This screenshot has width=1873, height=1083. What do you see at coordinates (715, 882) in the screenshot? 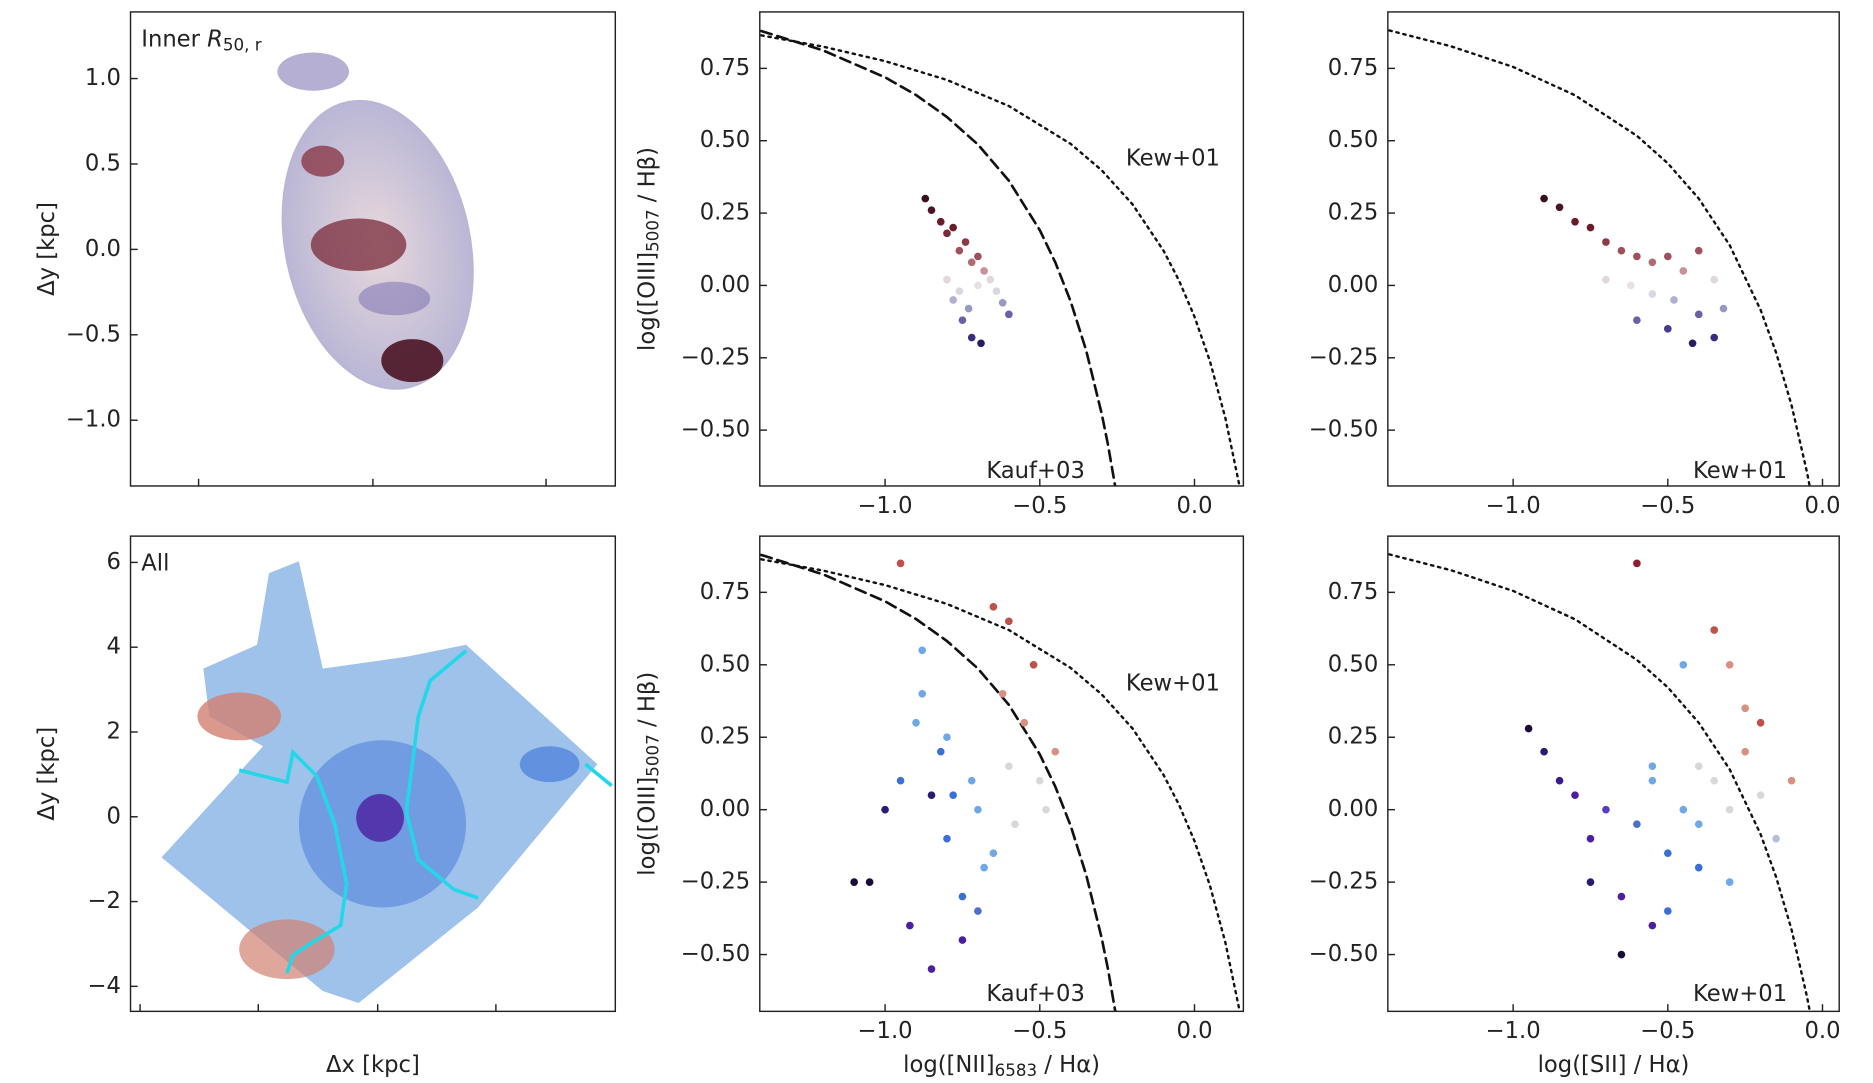
I see `y-tick-label: −0.25` at bounding box center [715, 882].